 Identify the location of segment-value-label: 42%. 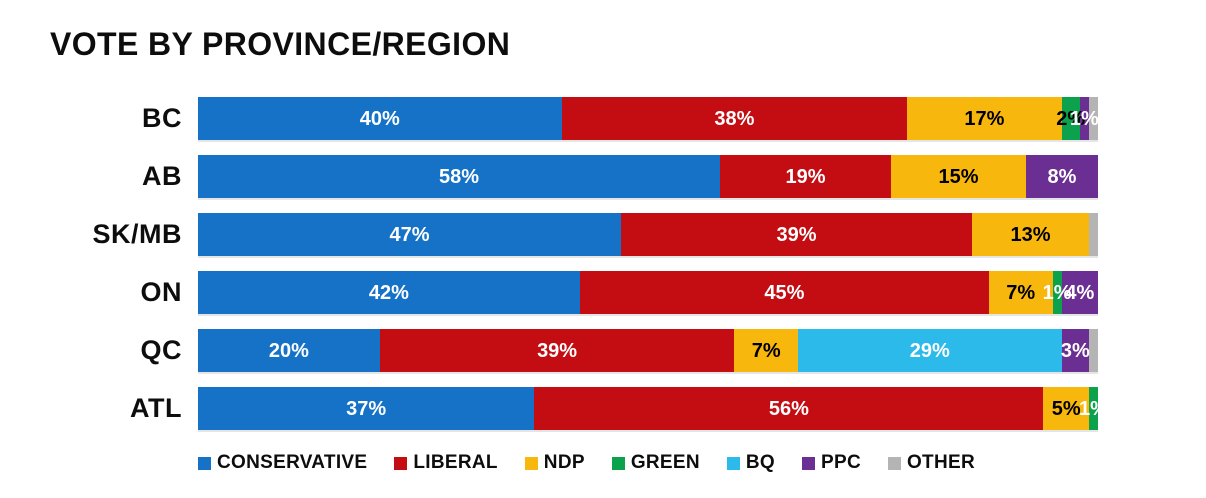
(388, 292).